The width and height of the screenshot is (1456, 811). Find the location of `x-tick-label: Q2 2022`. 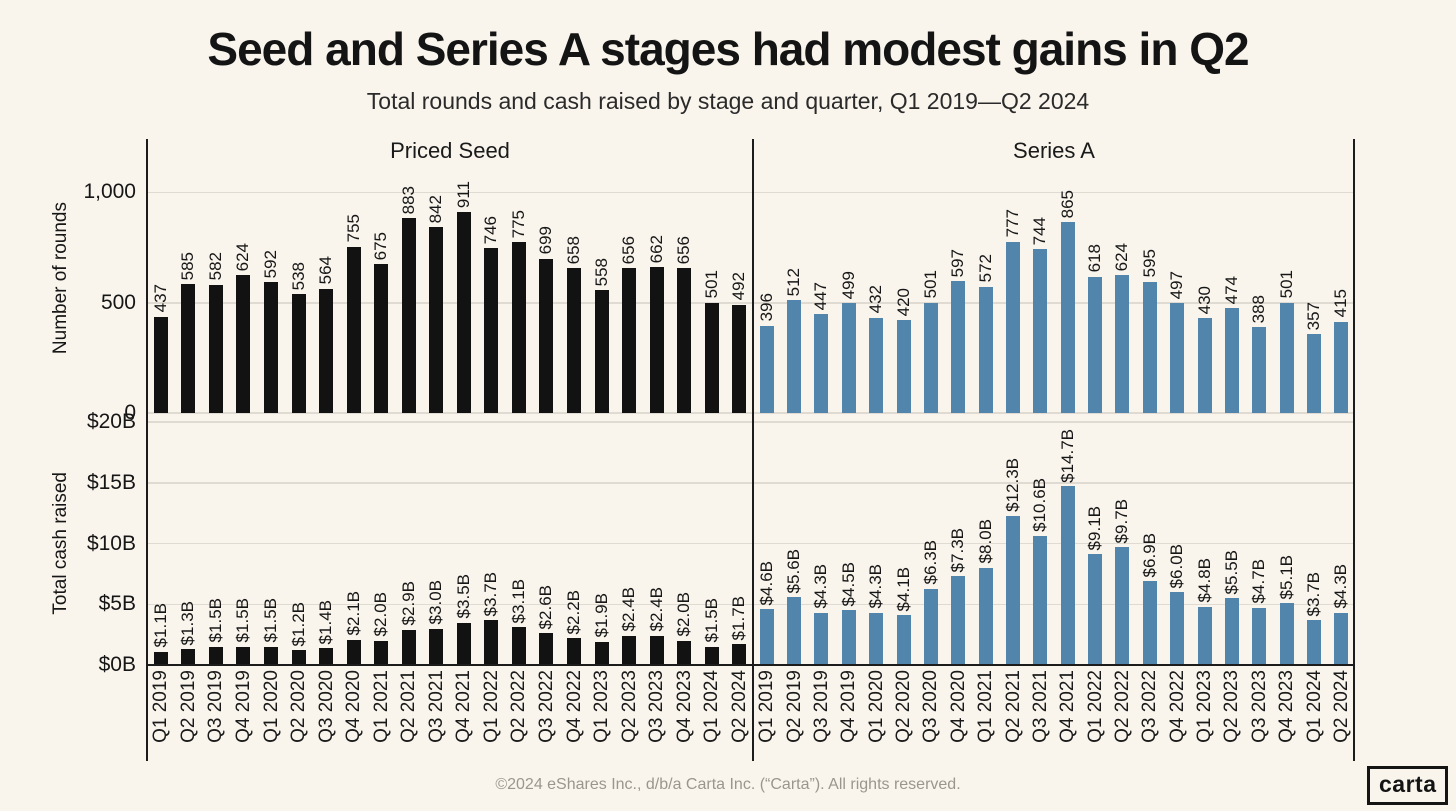

x-tick-label: Q2 2022 is located at coordinates (1122, 706).